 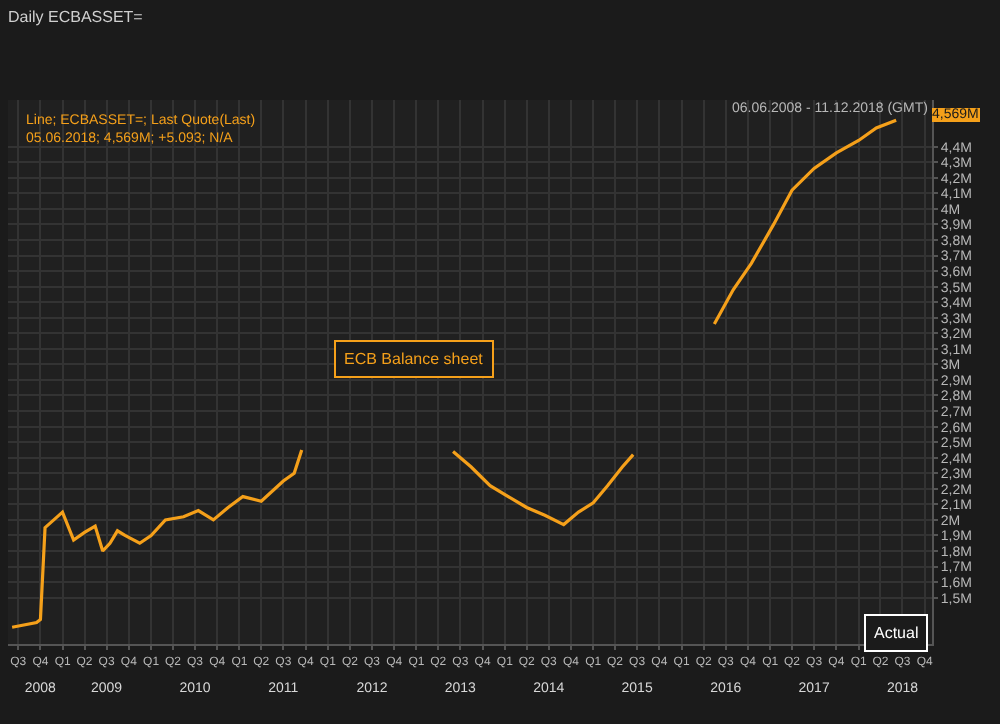 What do you see at coordinates (896, 633) in the screenshot?
I see `annotation: Actual` at bounding box center [896, 633].